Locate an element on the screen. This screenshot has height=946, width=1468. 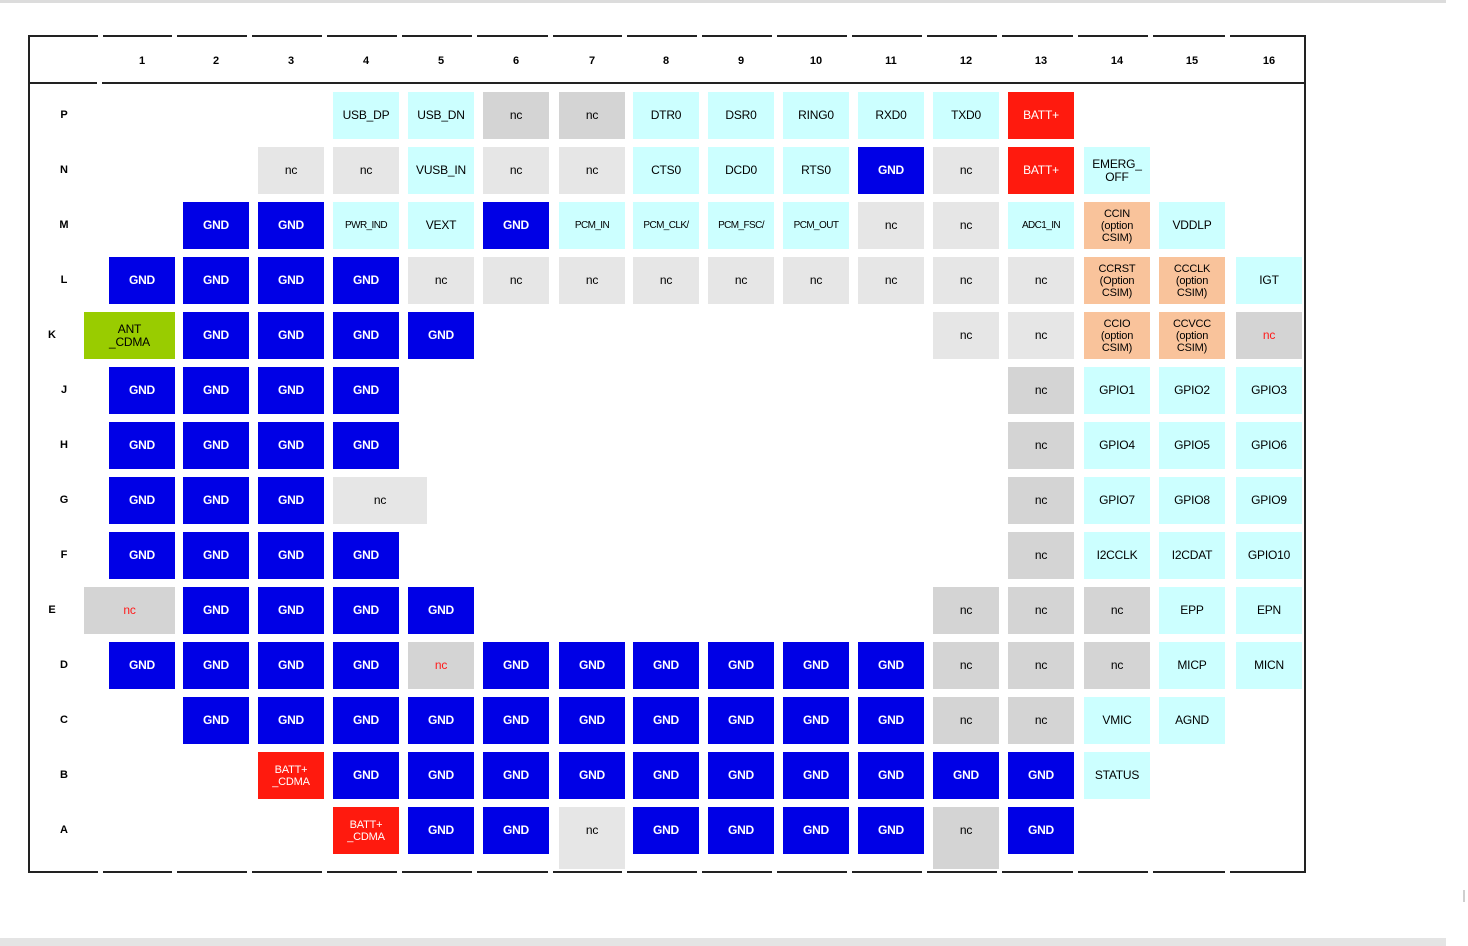
column-header-5: 5 is located at coordinates (441, 61).